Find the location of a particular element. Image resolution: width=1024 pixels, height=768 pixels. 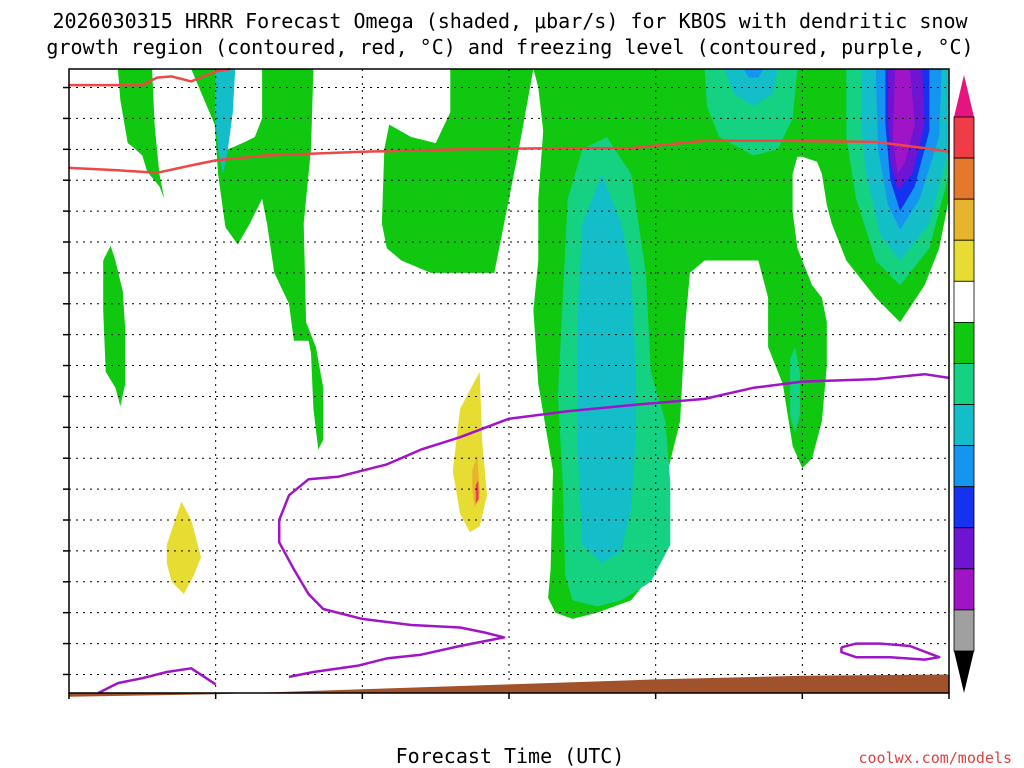

omega-area-upper-right-sea is located at coordinates (751, 112).